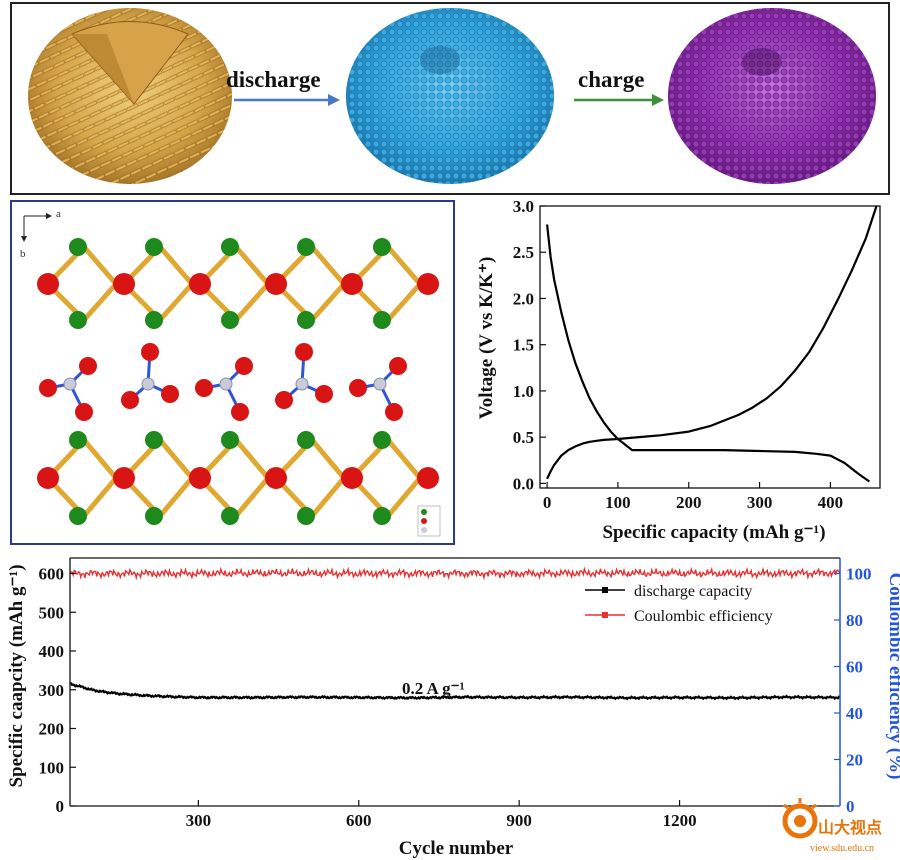 This screenshot has width=900, height=860. Describe the element at coordinates (238, 381) in the screenshot. I see `crystal-atoms` at that location.